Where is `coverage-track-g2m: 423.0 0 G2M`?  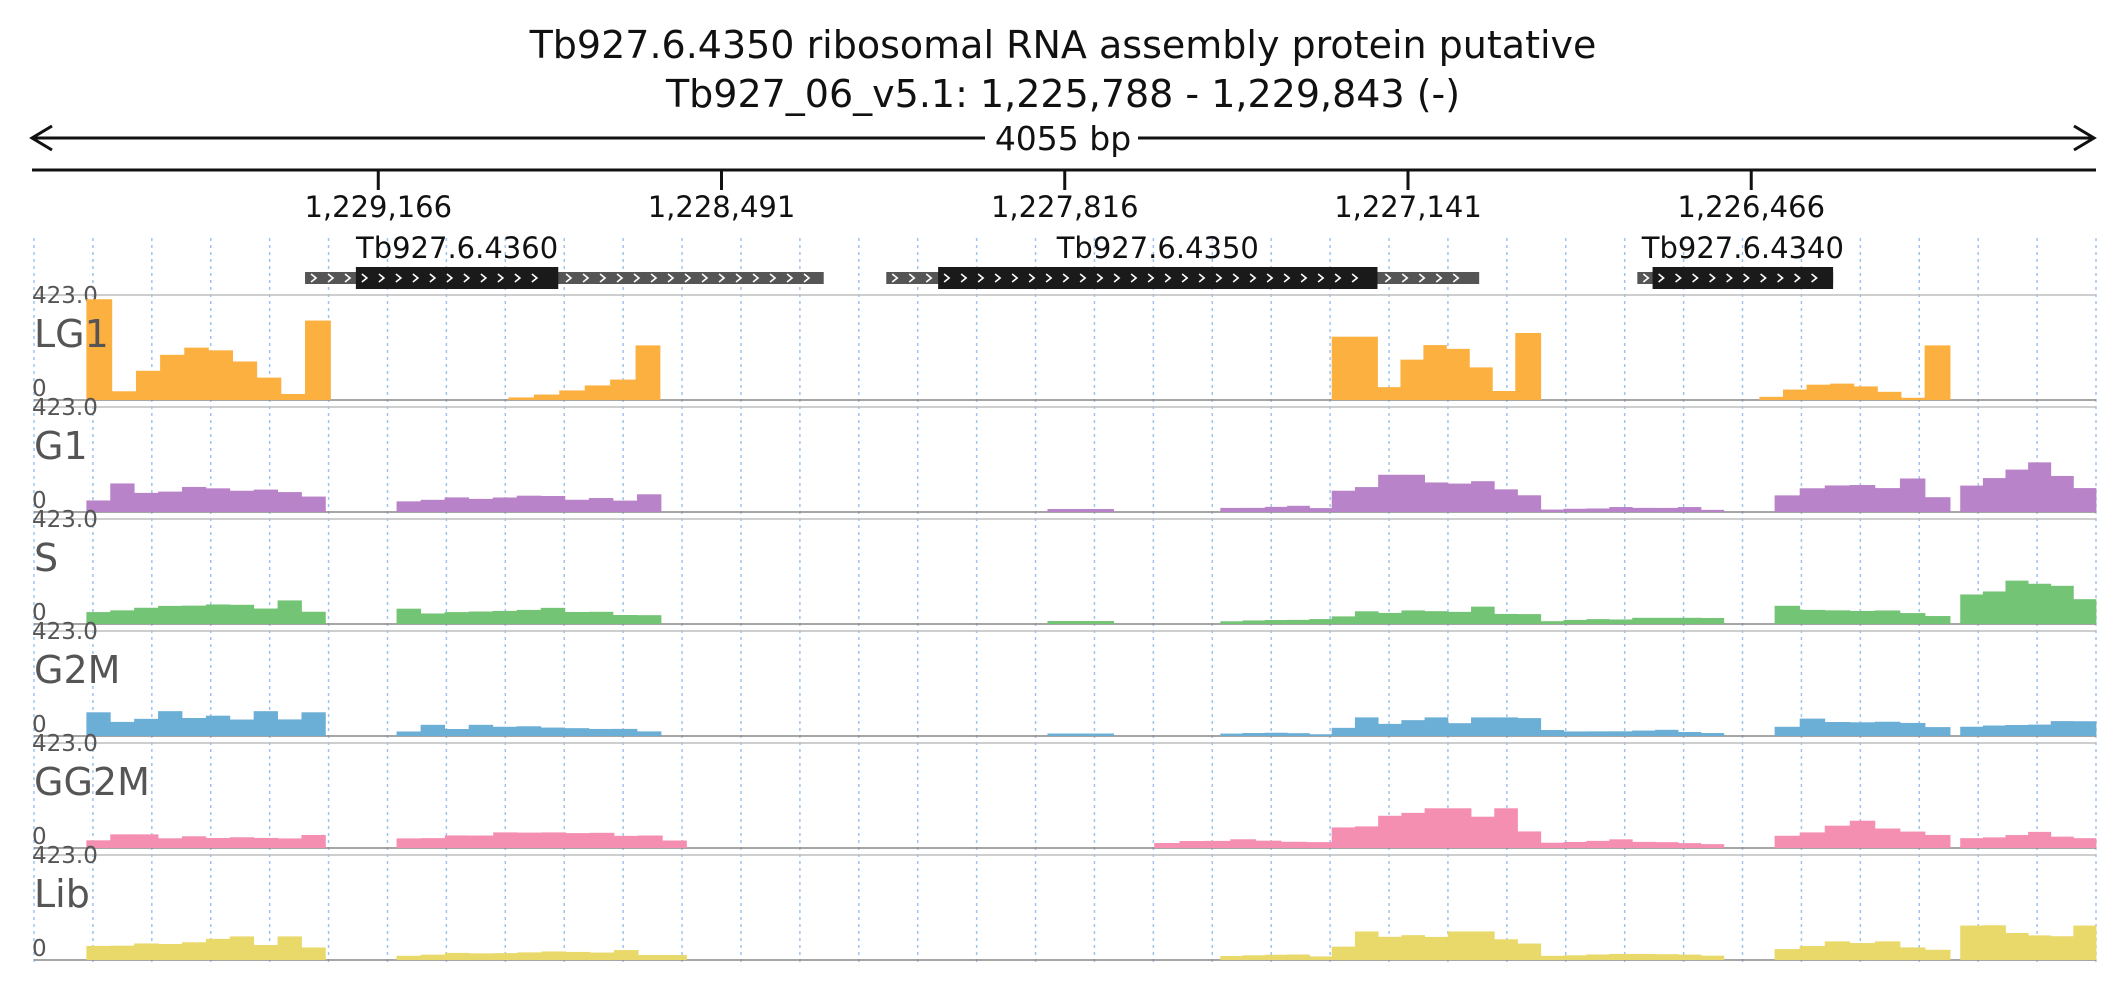 coverage-track-g2m: 423.0 0 G2M is located at coordinates (1064, 678).